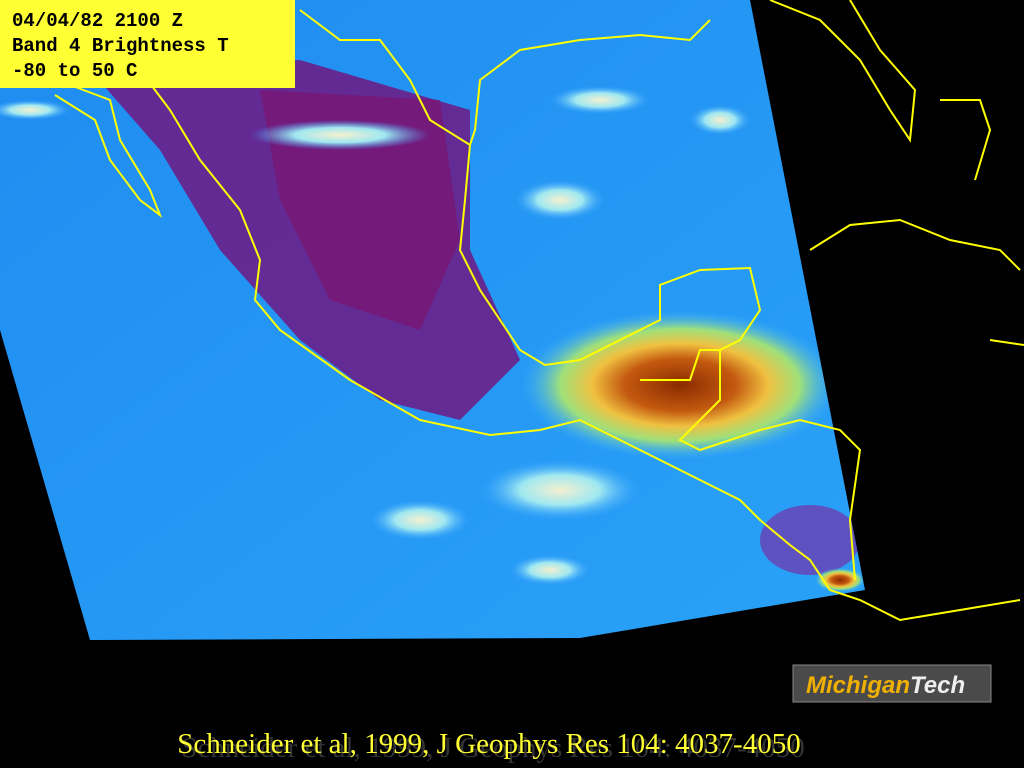  I want to click on label-line: 04/04/82 2100 Z, so click(97, 21).